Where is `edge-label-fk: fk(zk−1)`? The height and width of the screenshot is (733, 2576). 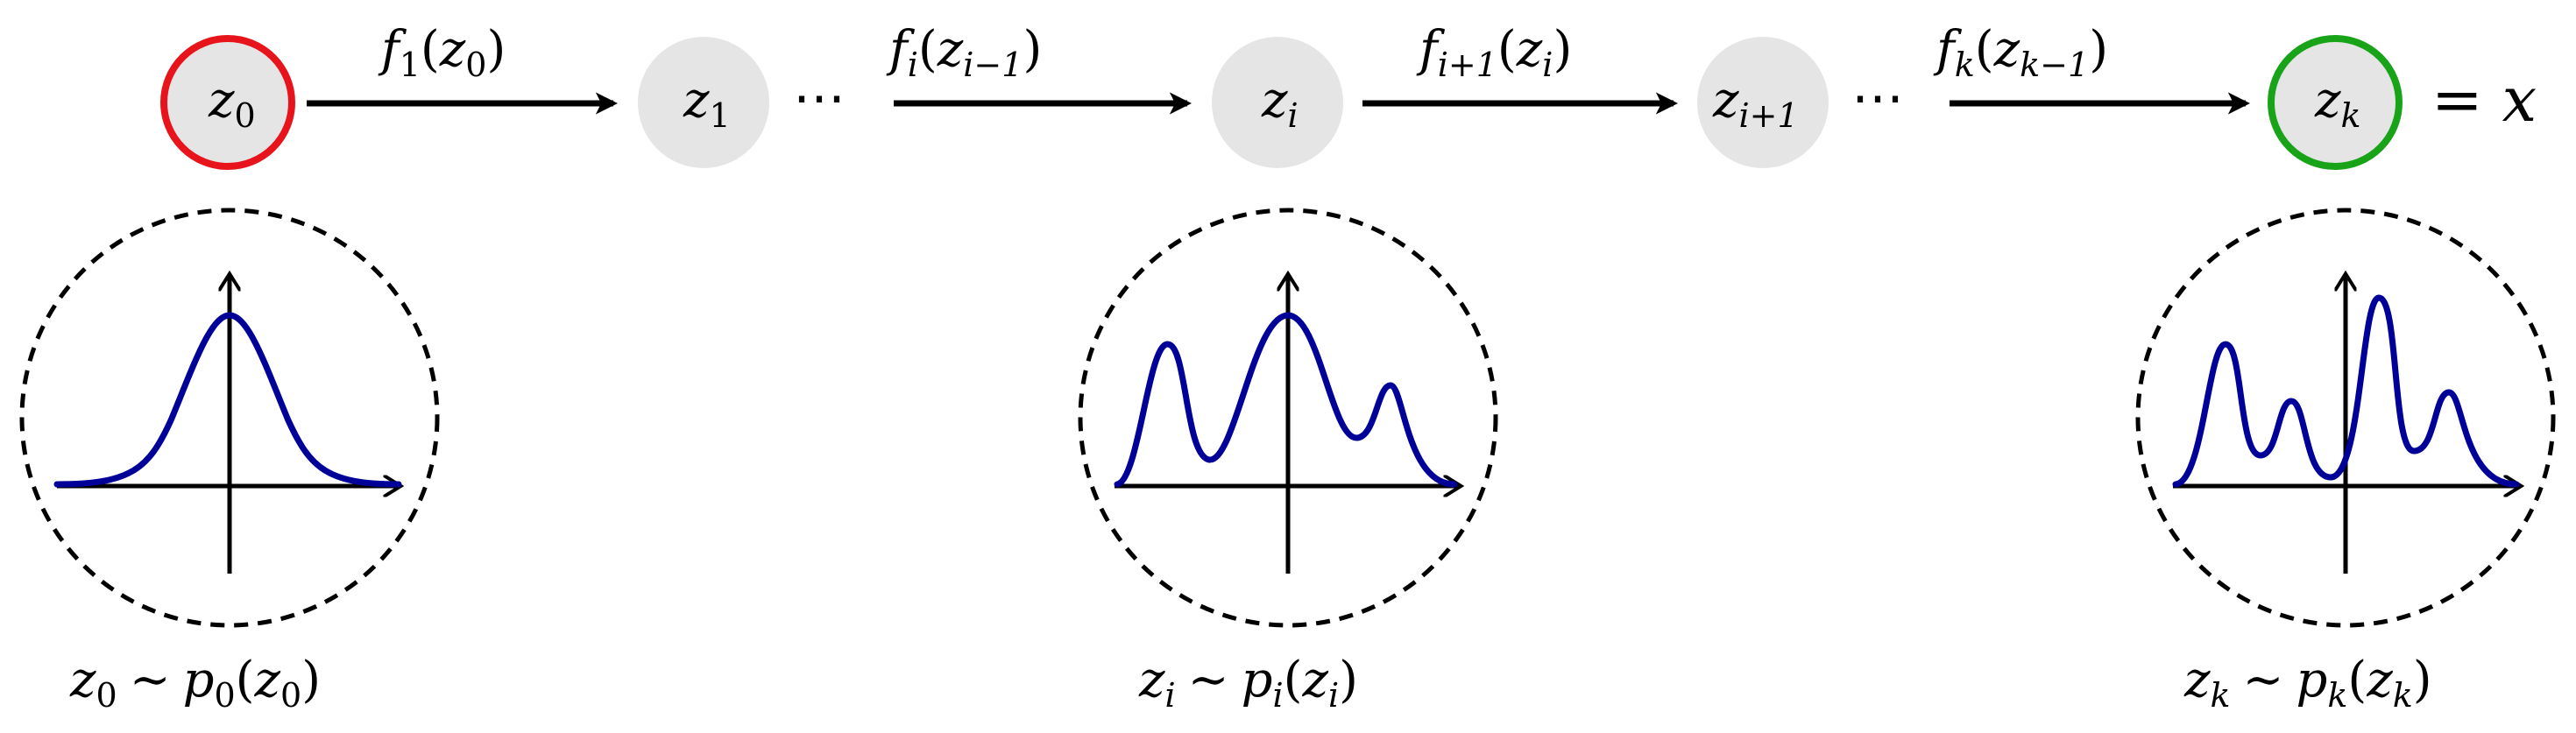 edge-label-fk: fk(zk−1) is located at coordinates (2020, 52).